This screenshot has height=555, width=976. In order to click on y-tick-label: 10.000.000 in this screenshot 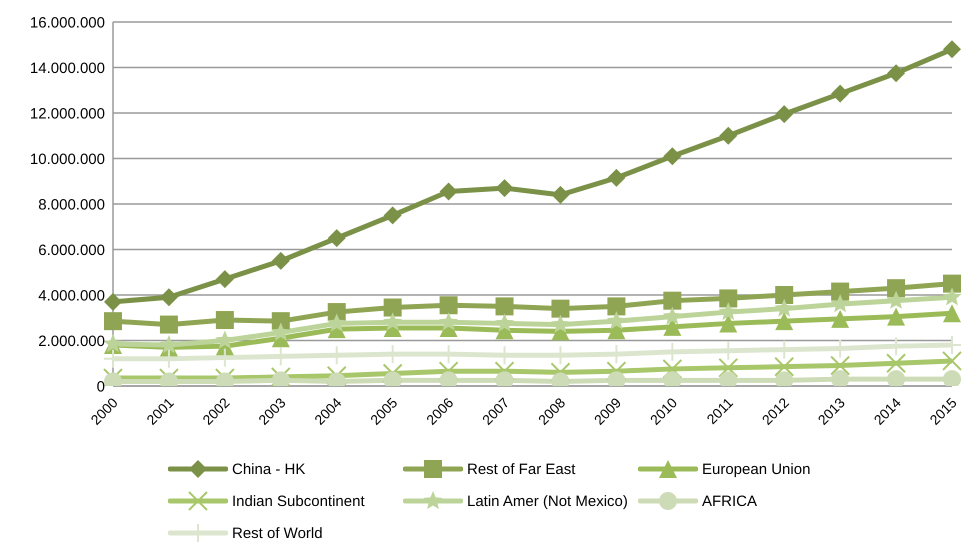, I will do `click(67, 159)`.